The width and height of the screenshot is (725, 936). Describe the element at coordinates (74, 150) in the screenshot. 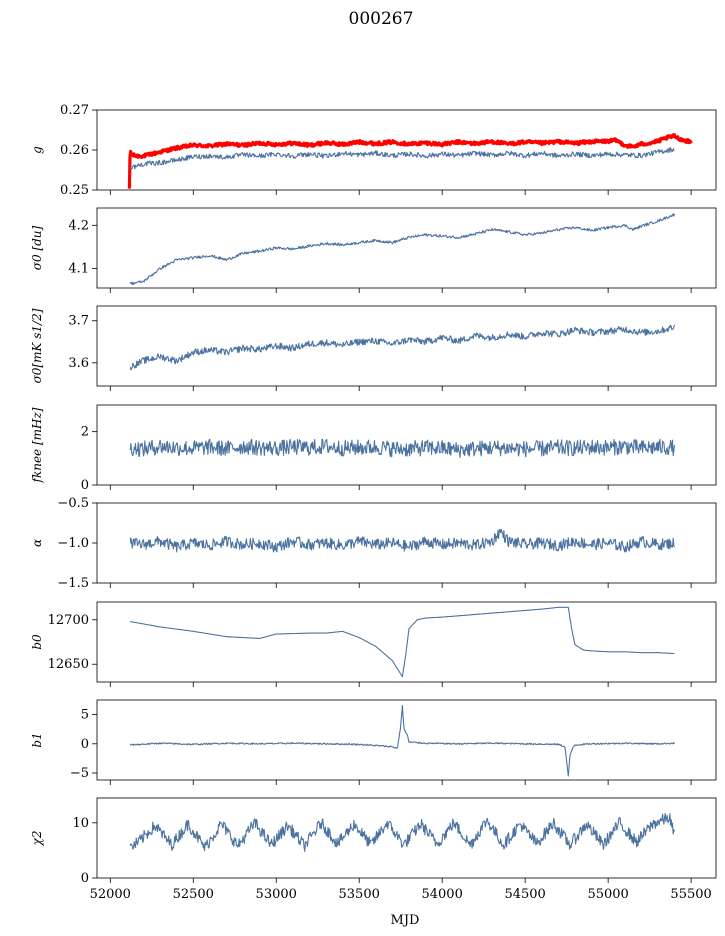

I see `y-tick-label: 0.26` at that location.